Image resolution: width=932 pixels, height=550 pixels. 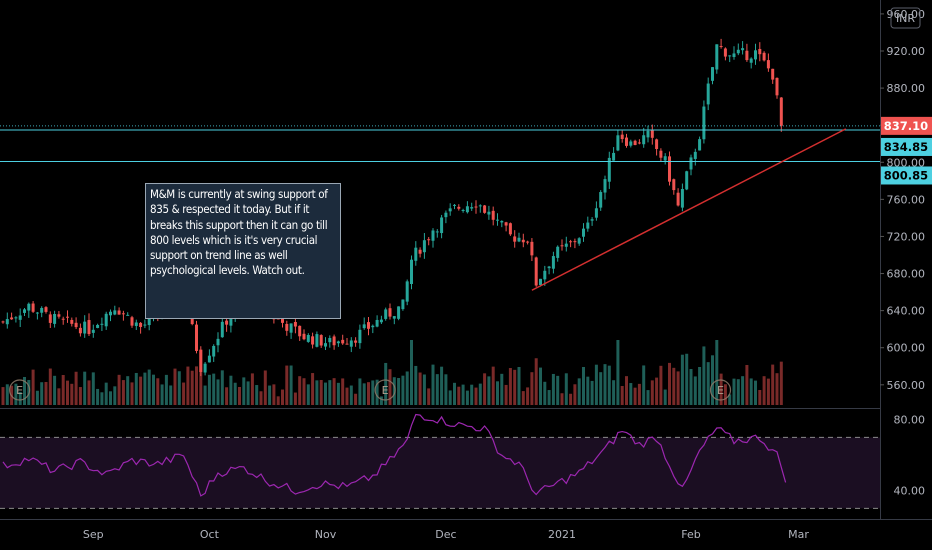 What do you see at coordinates (19, 390) in the screenshot?
I see `earnings-mark-label: E` at bounding box center [19, 390].